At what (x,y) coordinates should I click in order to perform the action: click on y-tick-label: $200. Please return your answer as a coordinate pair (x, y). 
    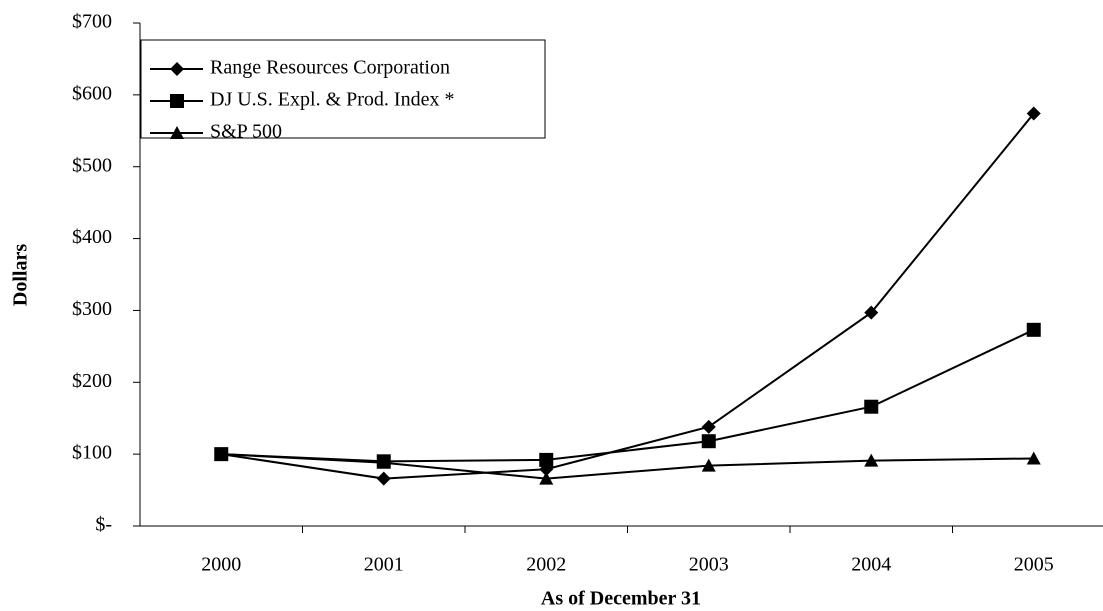
    Looking at the image, I should click on (92, 381).